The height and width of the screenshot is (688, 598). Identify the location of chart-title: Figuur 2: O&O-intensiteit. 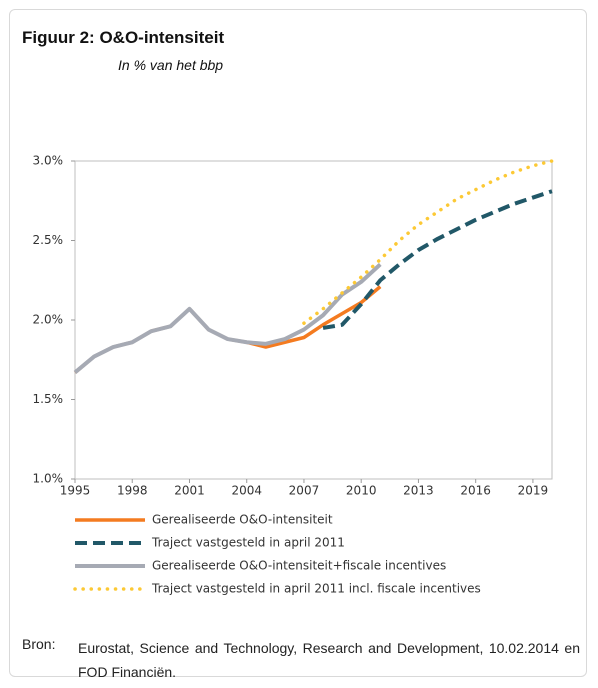
(123, 37).